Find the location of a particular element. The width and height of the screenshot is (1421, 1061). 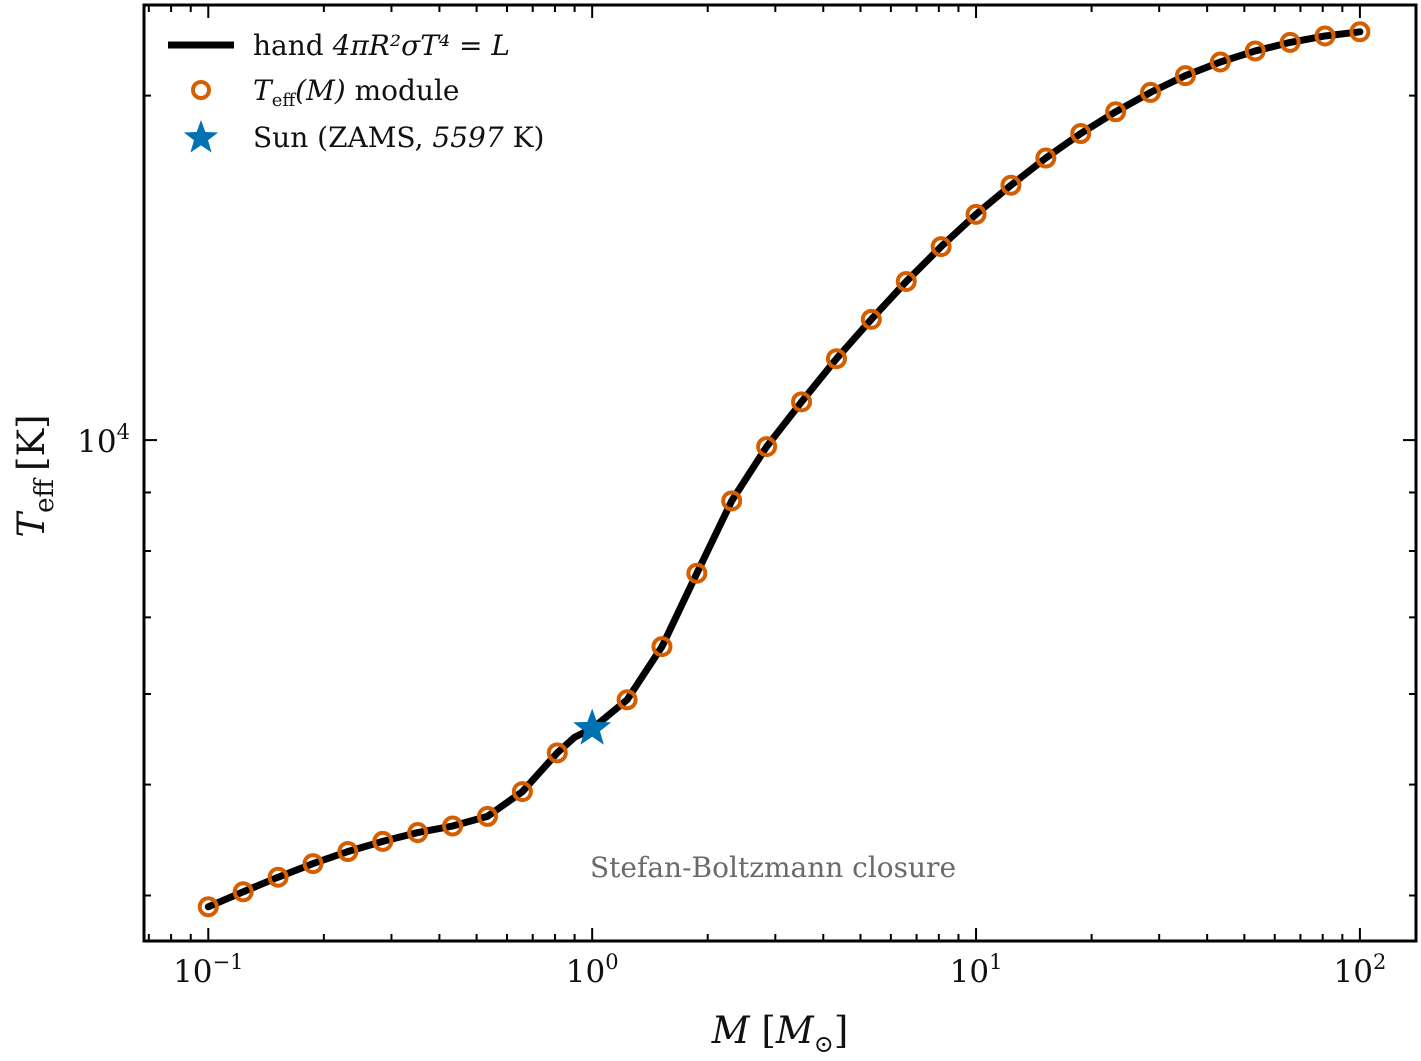

legend-label-hand: hand 4πR²σT⁴ = L is located at coordinates (381, 45).